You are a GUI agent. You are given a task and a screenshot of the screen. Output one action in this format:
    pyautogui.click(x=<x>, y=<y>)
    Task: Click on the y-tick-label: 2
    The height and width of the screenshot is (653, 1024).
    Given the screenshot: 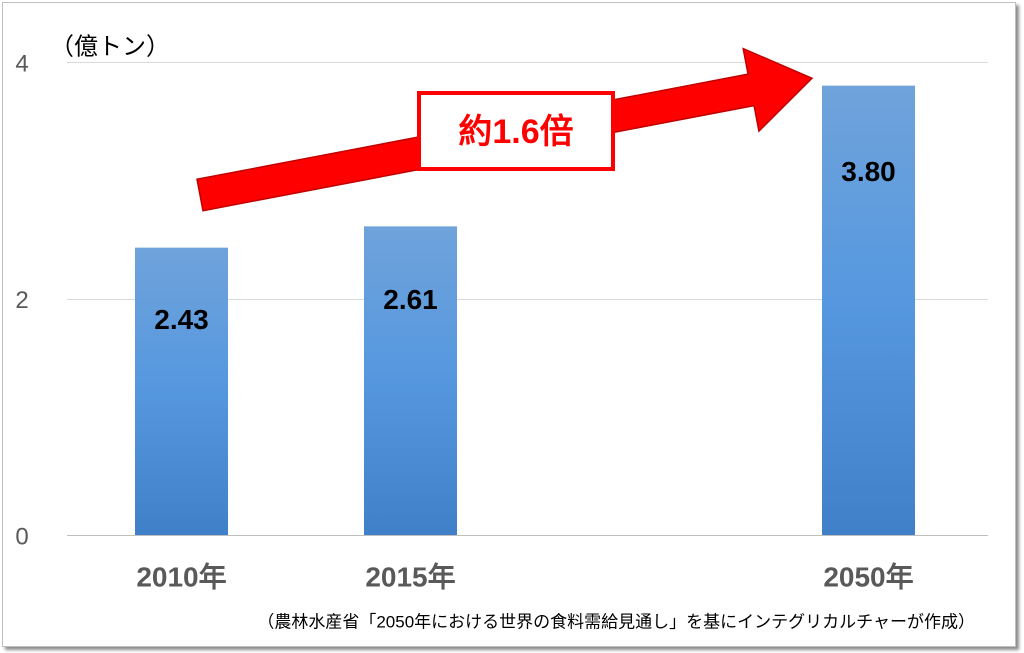 What is the action you would take?
    pyautogui.click(x=21, y=300)
    